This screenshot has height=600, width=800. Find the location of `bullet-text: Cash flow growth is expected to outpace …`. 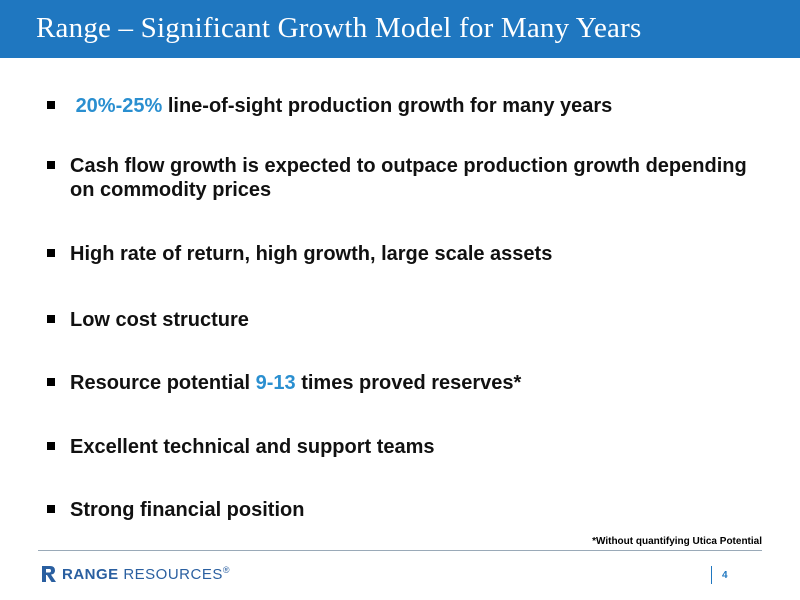

bullet-text: Cash flow growth is expected to outpace … is located at coordinates (408, 178).